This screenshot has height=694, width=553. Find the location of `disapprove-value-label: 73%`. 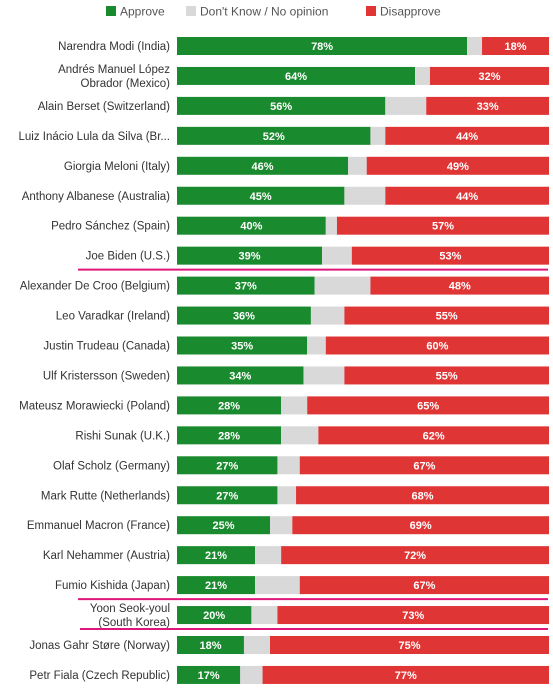

disapprove-value-label: 73% is located at coordinates (413, 616).